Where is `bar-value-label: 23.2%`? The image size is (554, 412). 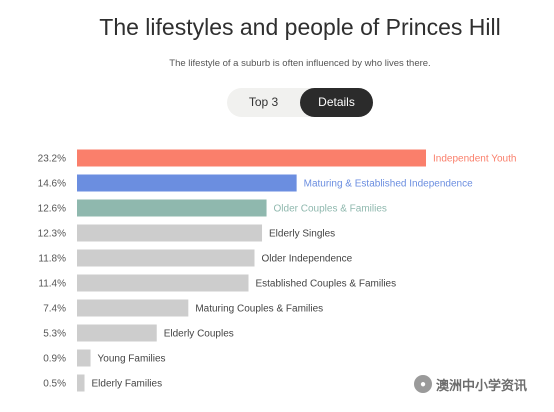 bar-value-label: 23.2% is located at coordinates (52, 159).